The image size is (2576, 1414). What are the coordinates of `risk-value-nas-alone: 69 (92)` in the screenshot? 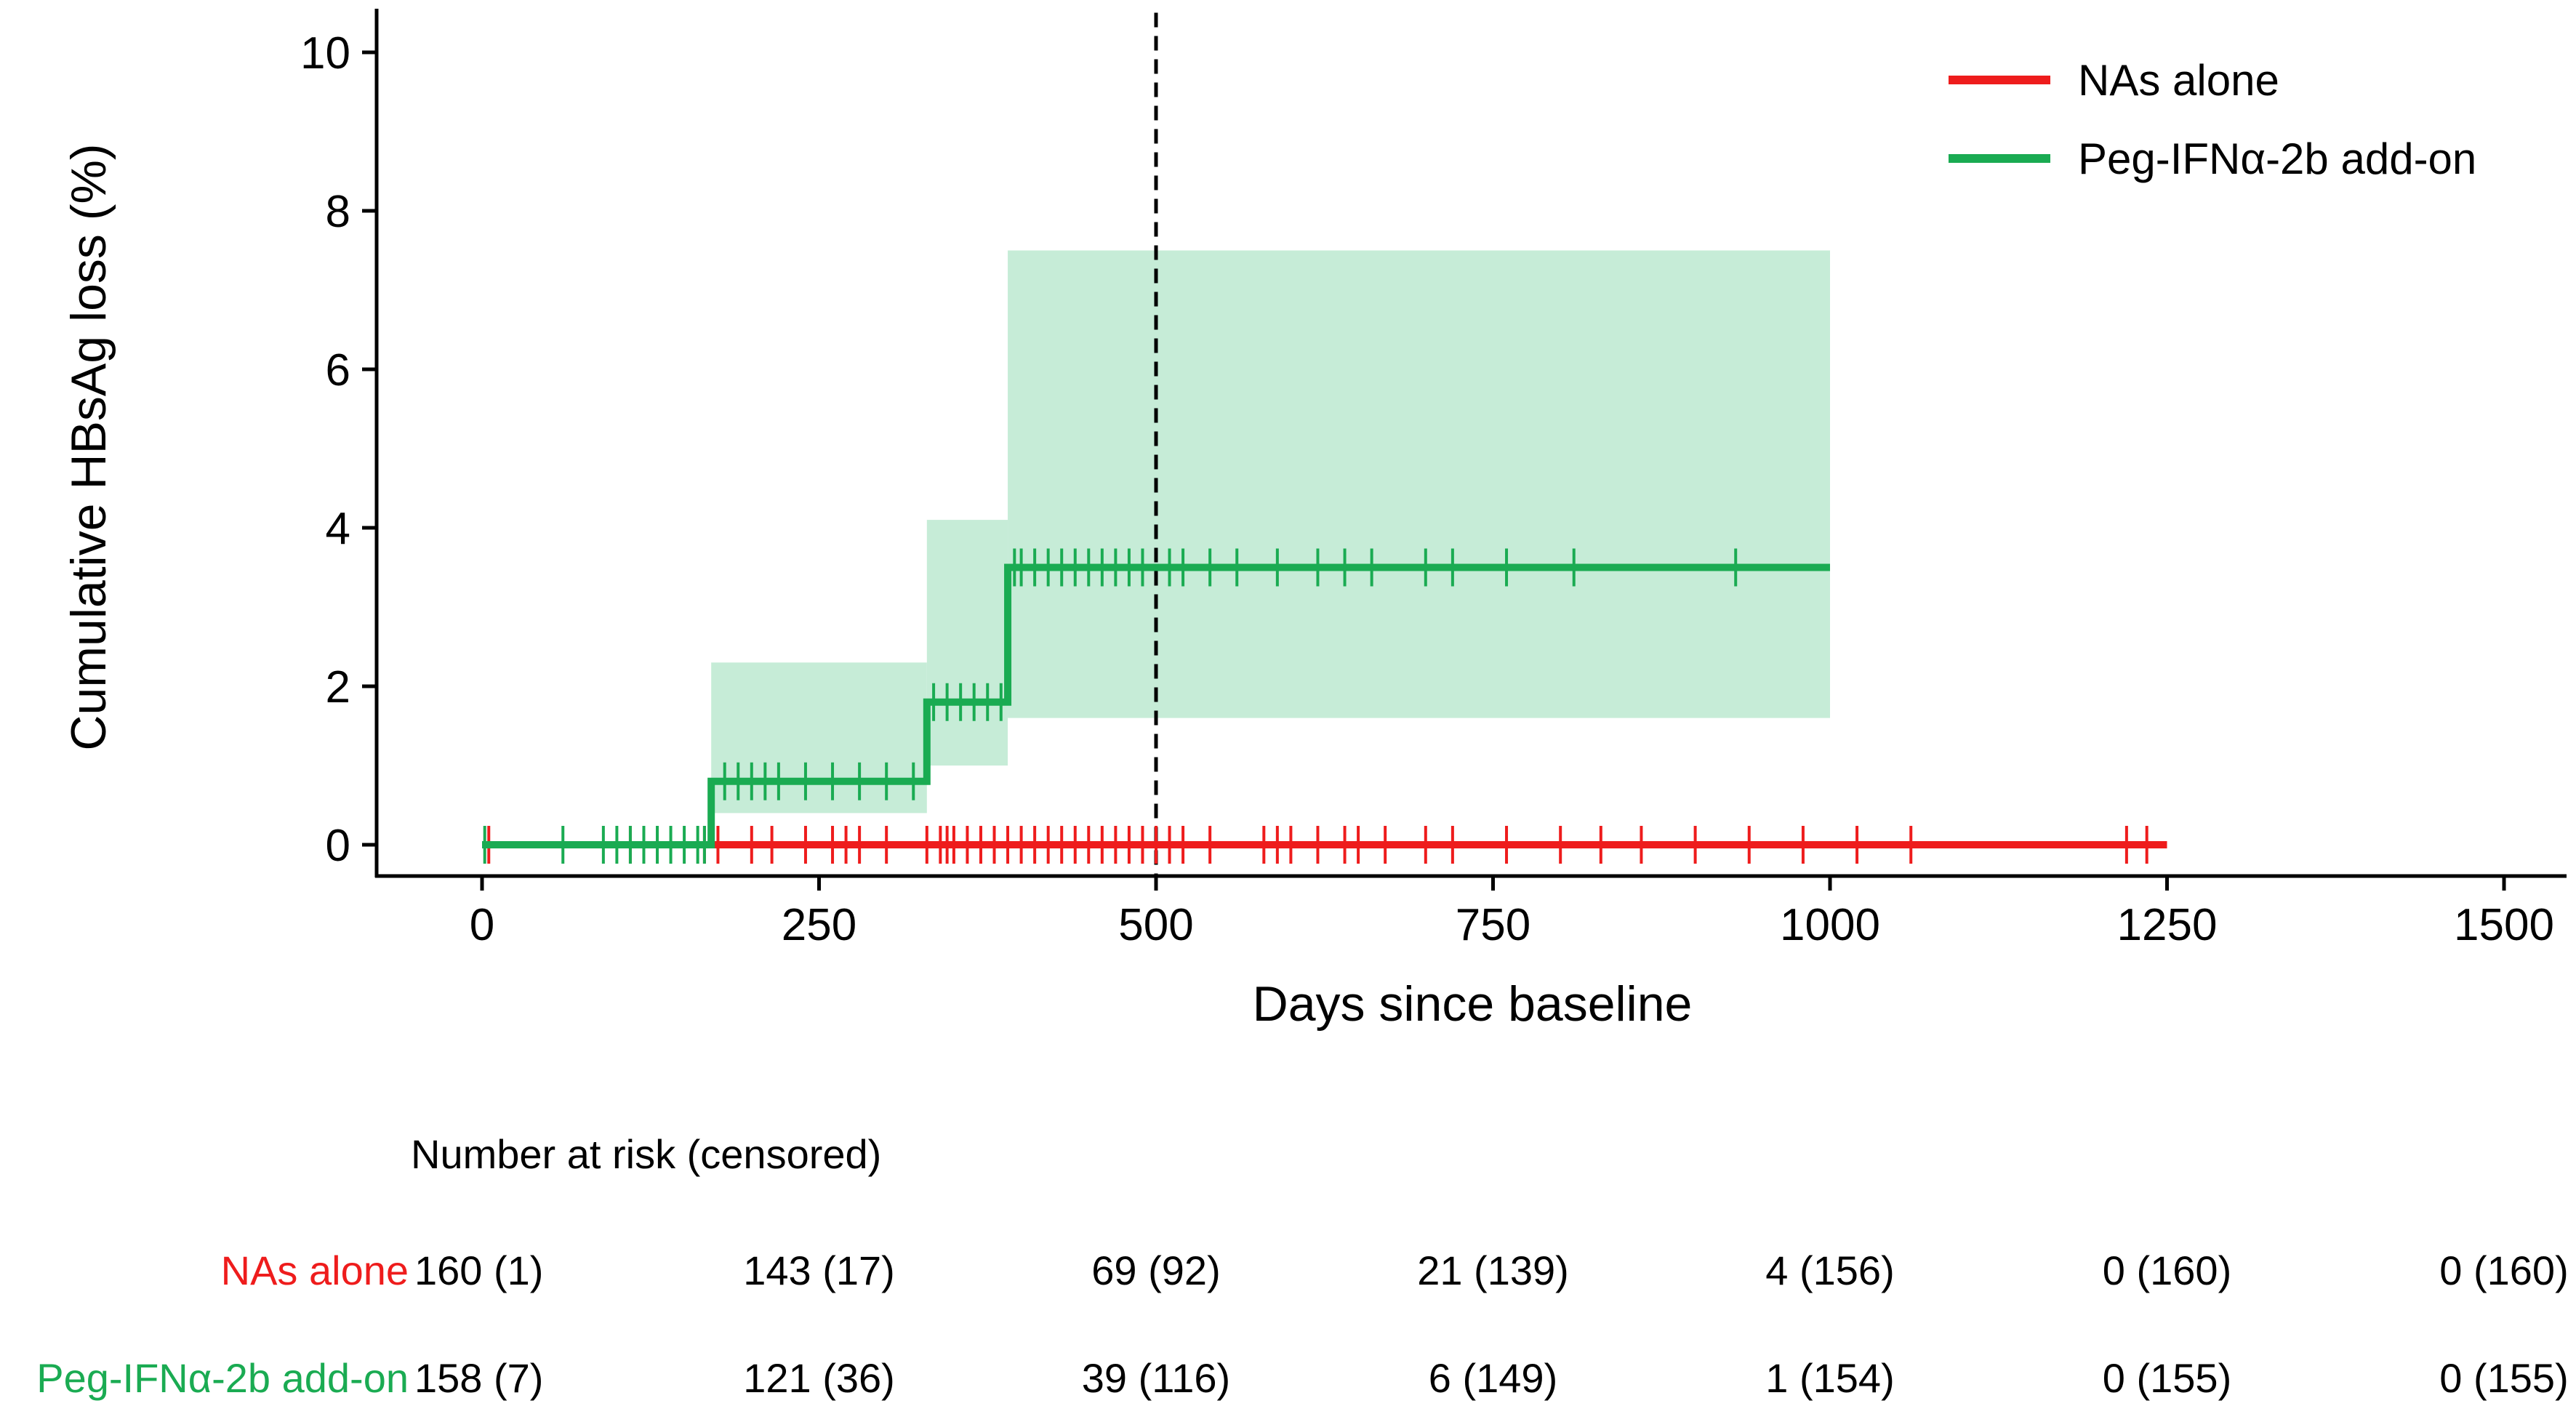 It's located at (1155, 1270).